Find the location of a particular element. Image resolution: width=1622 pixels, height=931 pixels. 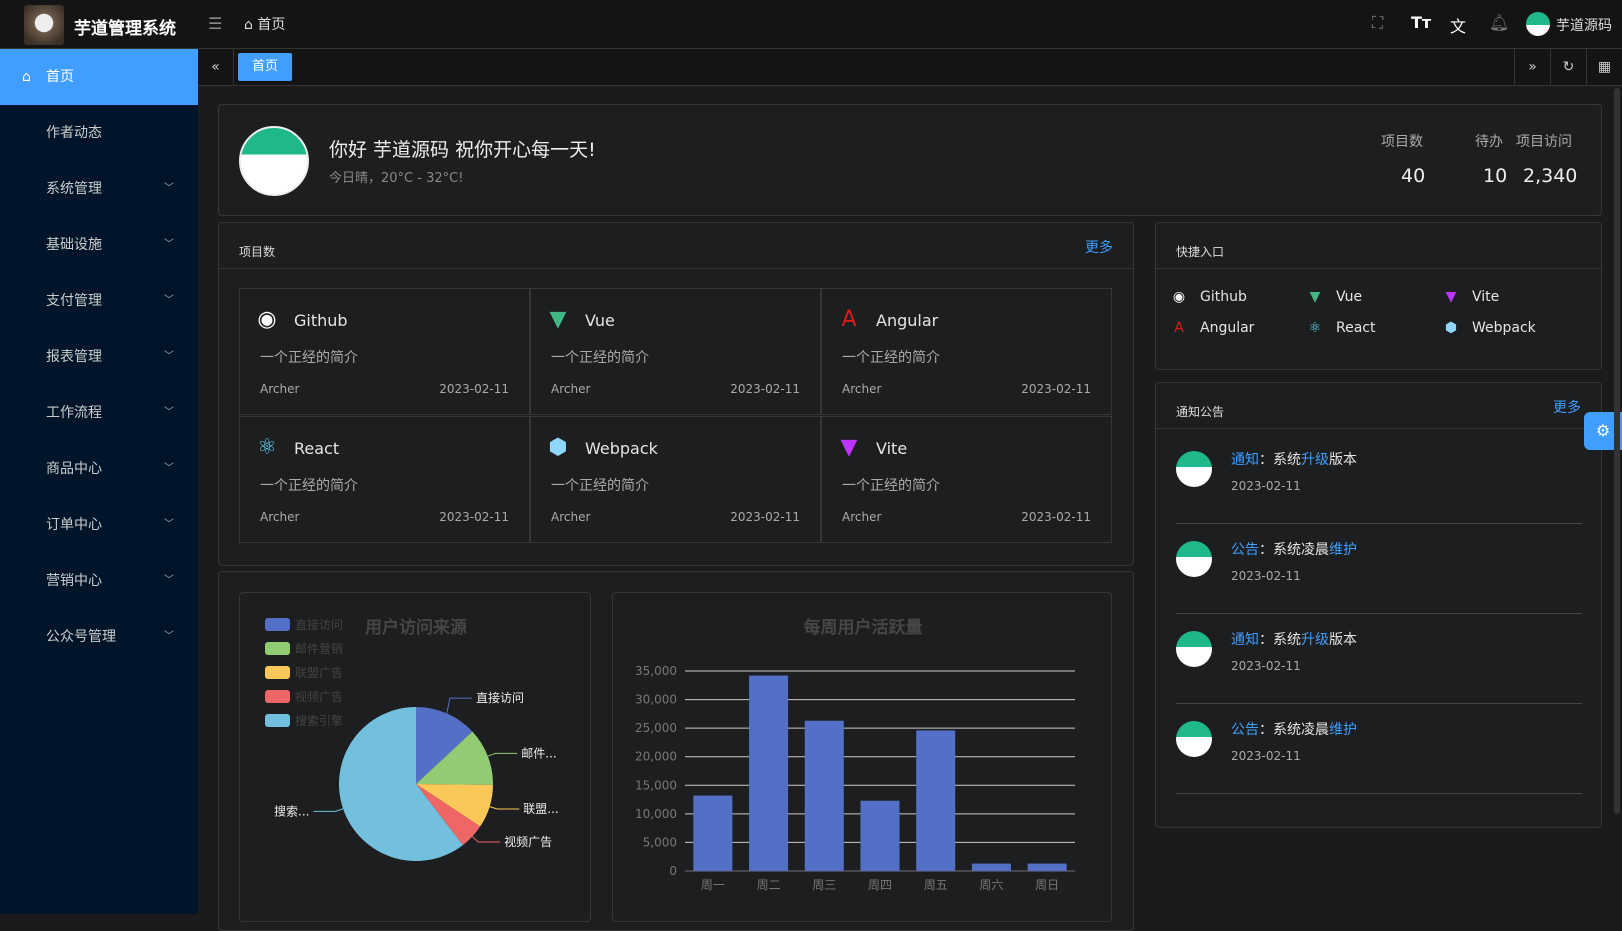

notice-avatar is located at coordinates (1194, 649).